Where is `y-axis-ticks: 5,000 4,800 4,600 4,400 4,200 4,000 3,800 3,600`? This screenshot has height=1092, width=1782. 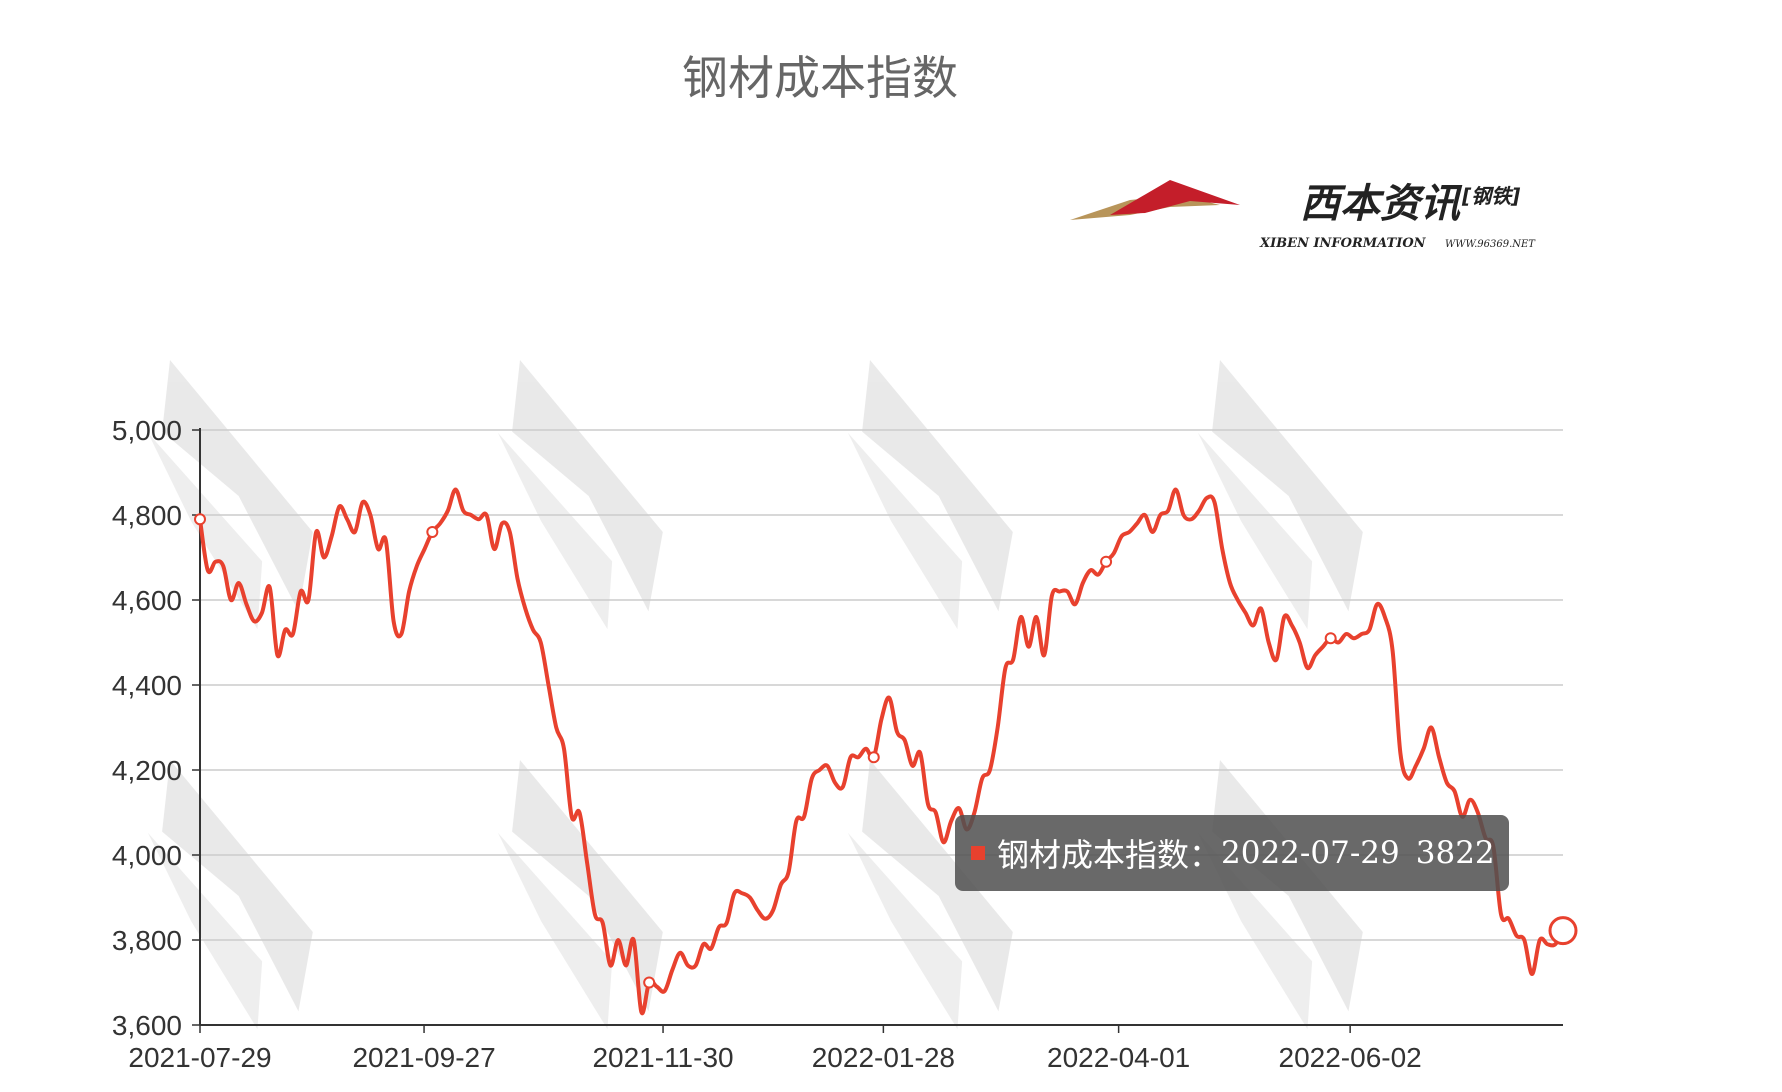
y-axis-ticks: 5,000 4,800 4,600 4,400 4,200 4,000 3,800 3,600 is located at coordinates (156, 728).